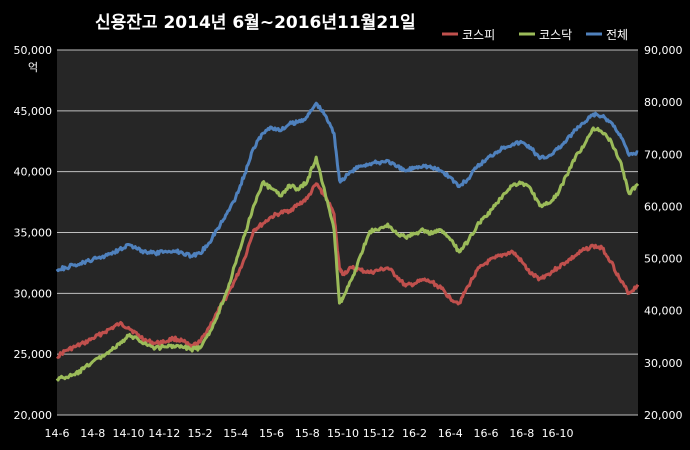 The height and width of the screenshot is (450, 690). What do you see at coordinates (33, 354) in the screenshot?
I see `left-tick-label: 25,000` at bounding box center [33, 354].